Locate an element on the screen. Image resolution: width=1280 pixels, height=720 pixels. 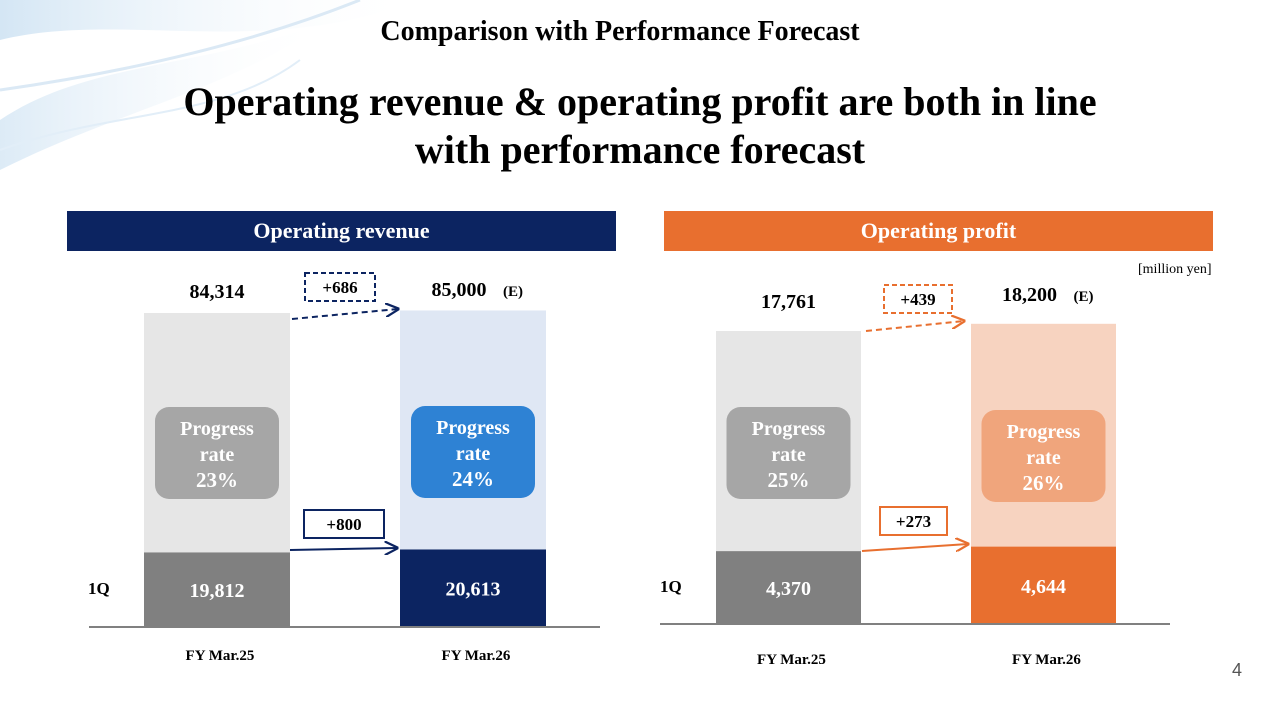
profit-total-label-2: 18,200 is located at coordinates (1029, 295).